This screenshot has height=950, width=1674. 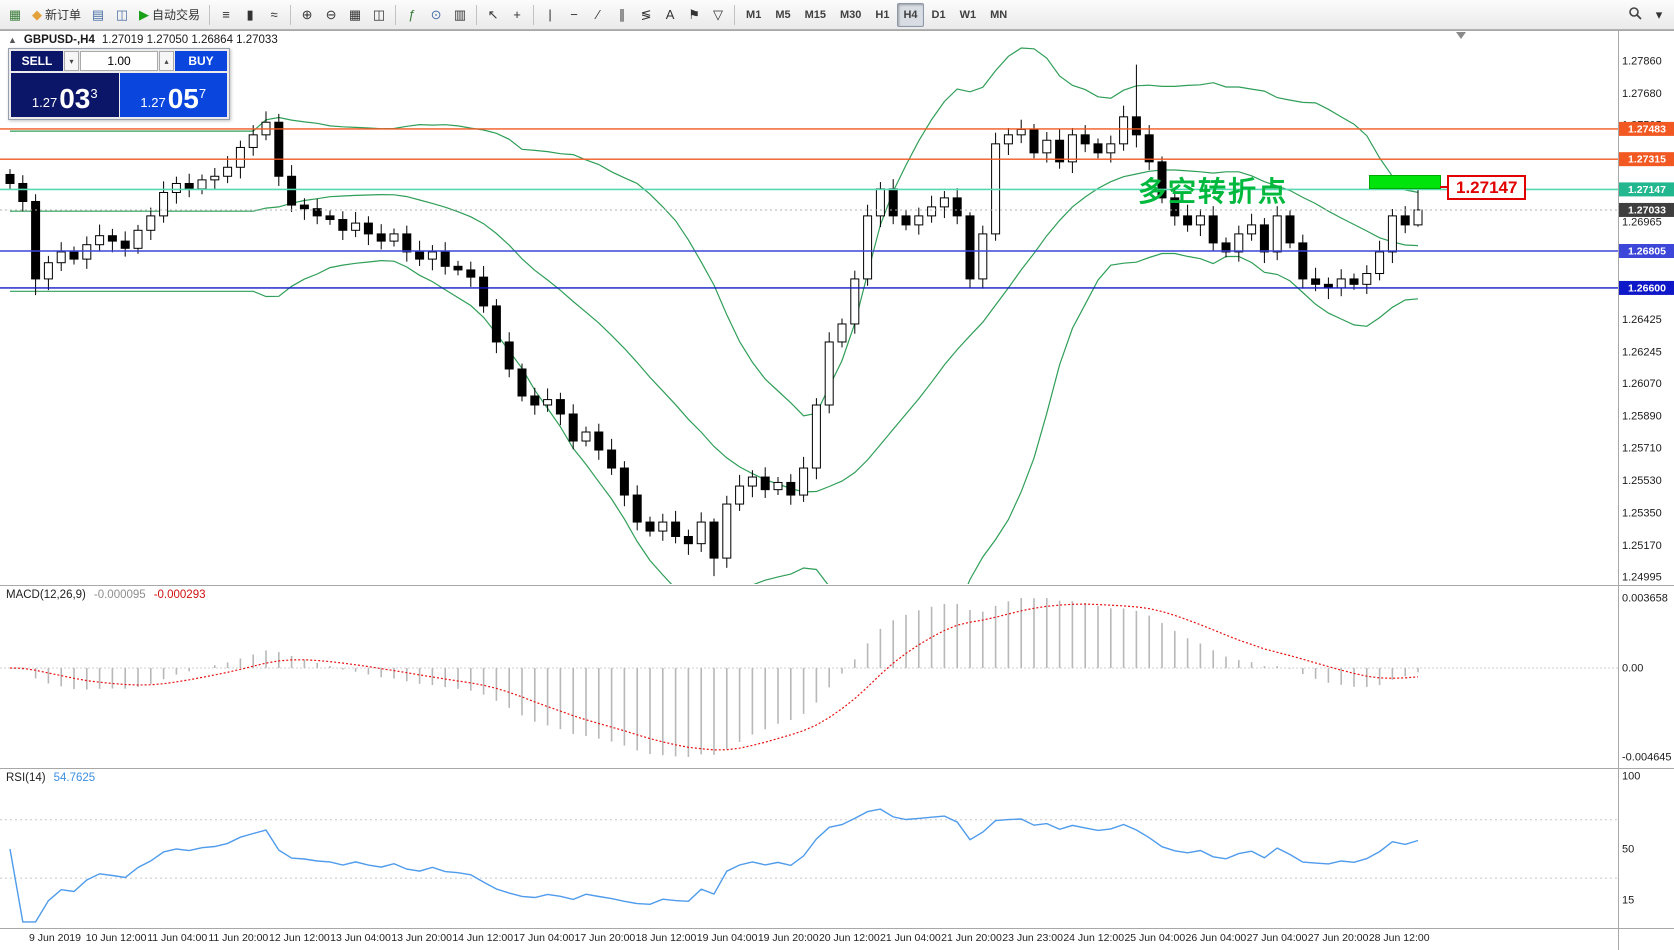 What do you see at coordinates (26, 778) in the screenshot?
I see `rsi-label: RSI(14)` at bounding box center [26, 778].